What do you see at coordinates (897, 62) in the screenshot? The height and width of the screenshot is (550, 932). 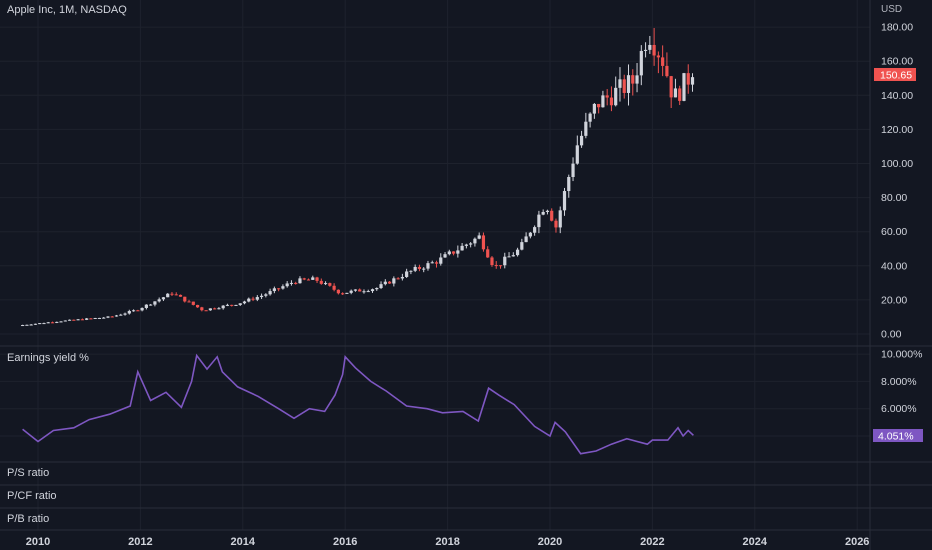 I see `price-tick-label: 160.00` at bounding box center [897, 62].